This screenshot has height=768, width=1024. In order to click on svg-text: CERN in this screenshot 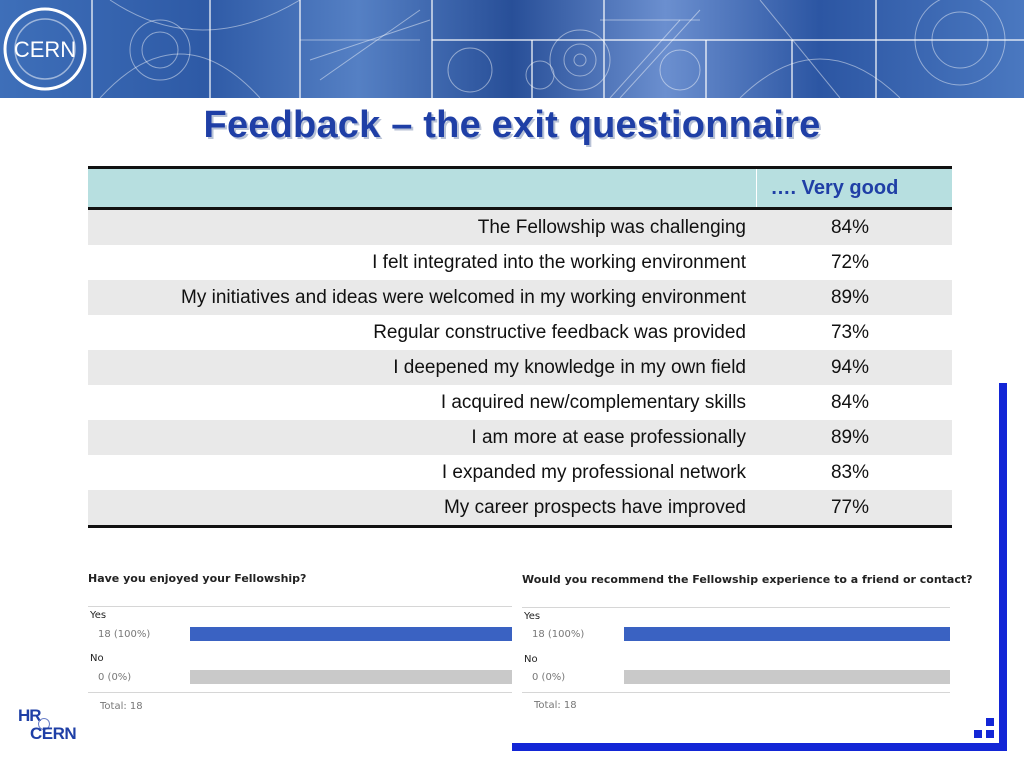, I will do `click(45, 49)`.